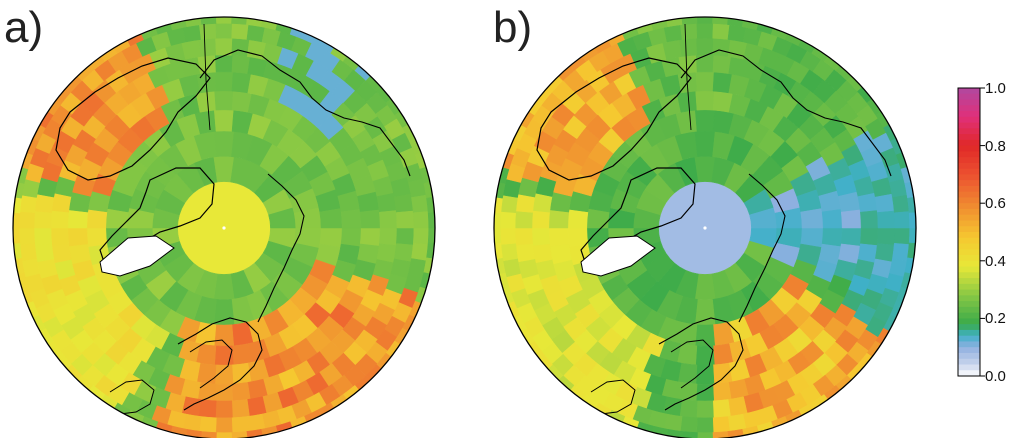 The width and height of the screenshot is (1013, 438). I want to click on north-pole-marker-b, so click(705, 228).